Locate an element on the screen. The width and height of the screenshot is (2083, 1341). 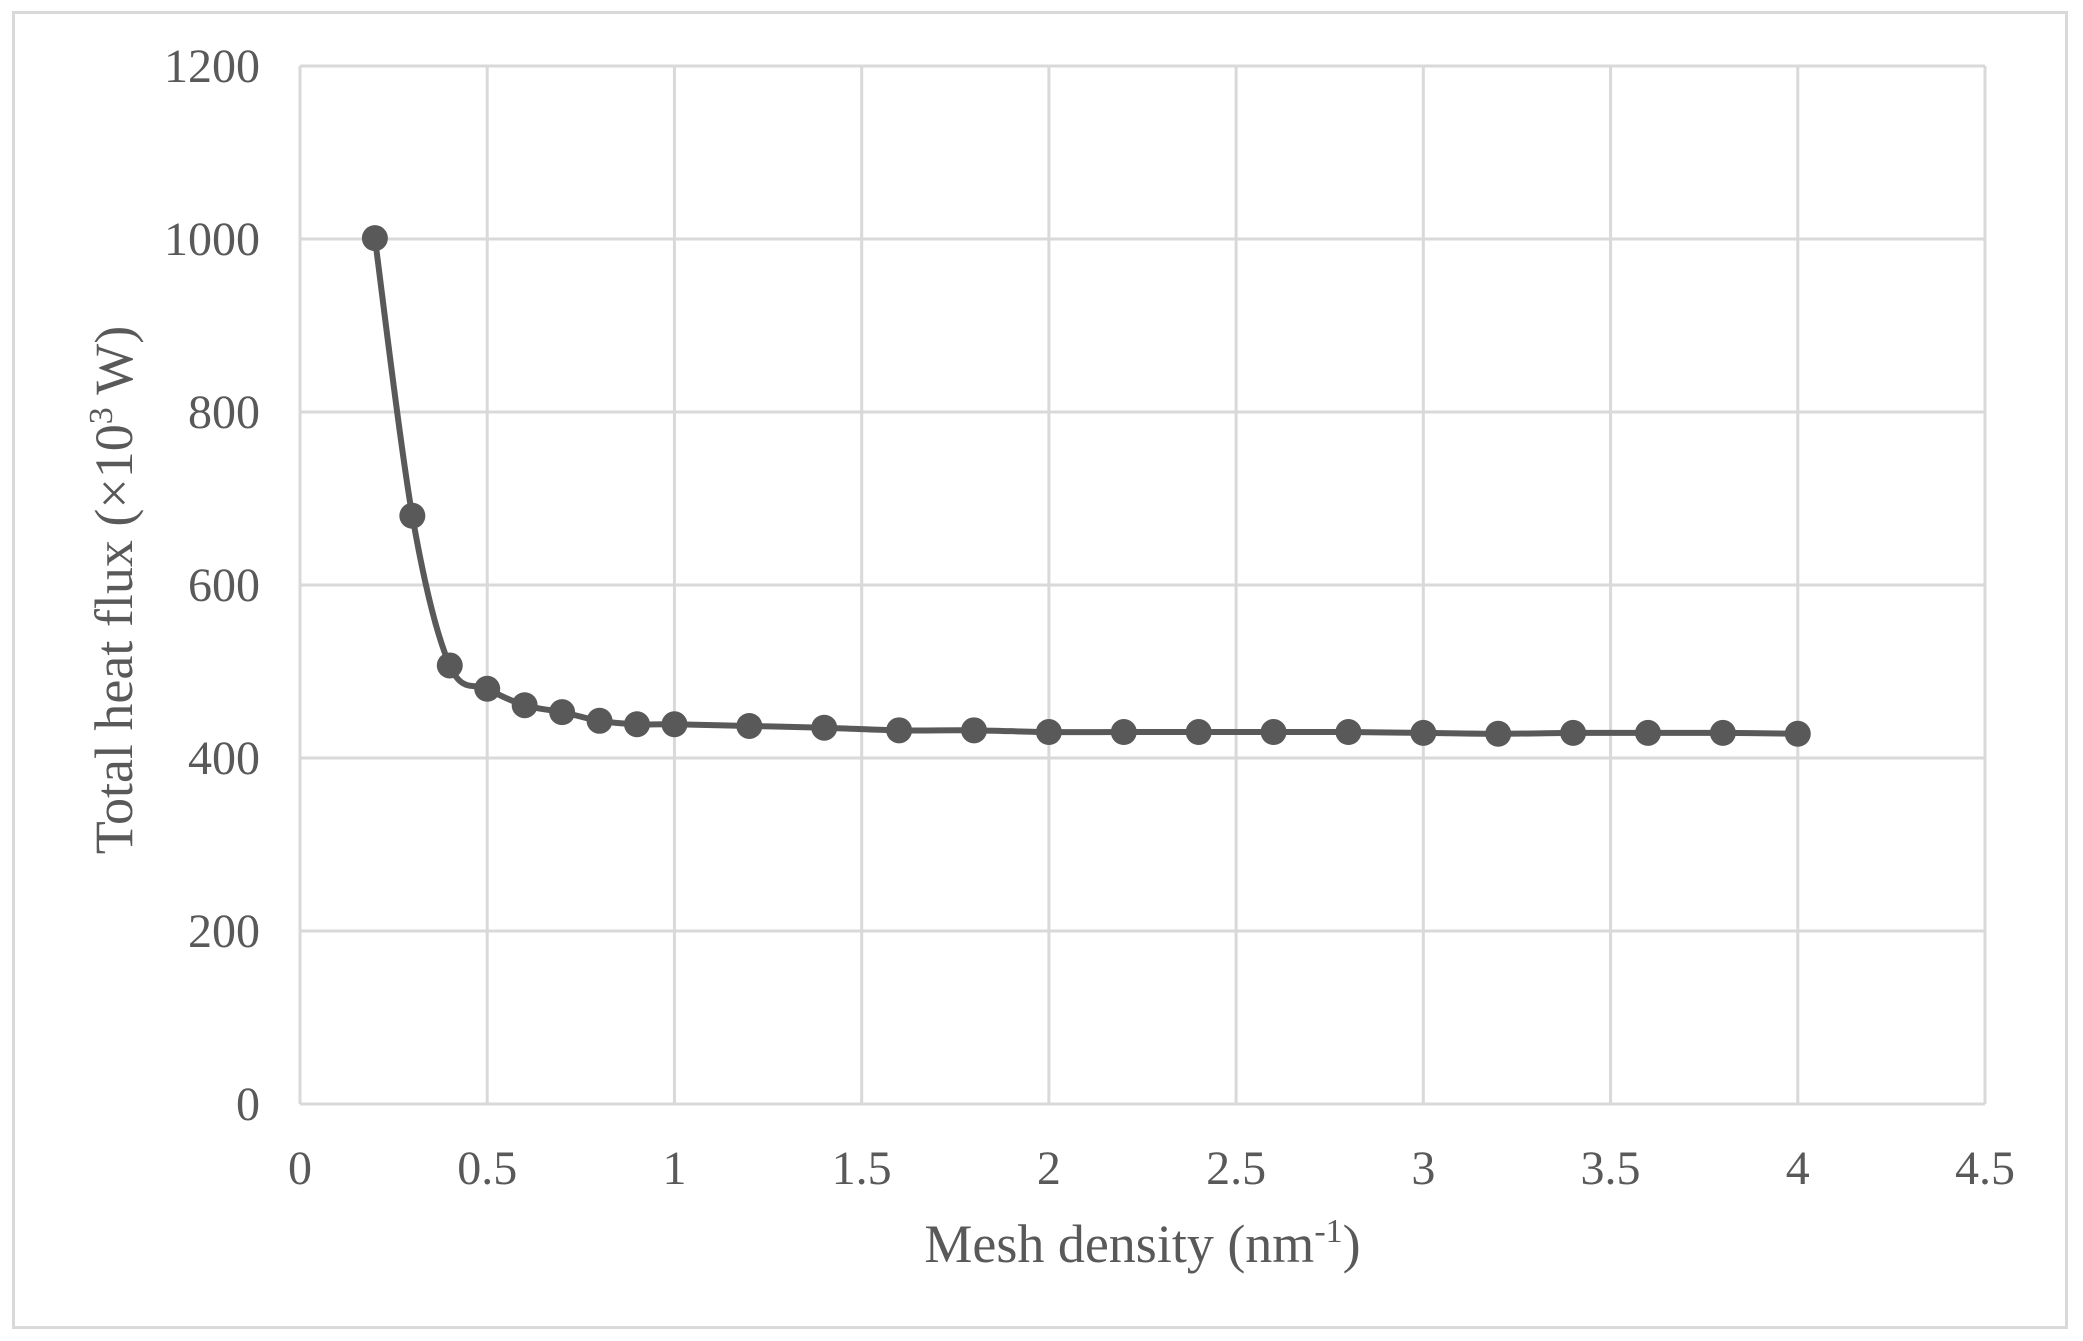
x-tick-label: 3.5 is located at coordinates (1611, 1168).